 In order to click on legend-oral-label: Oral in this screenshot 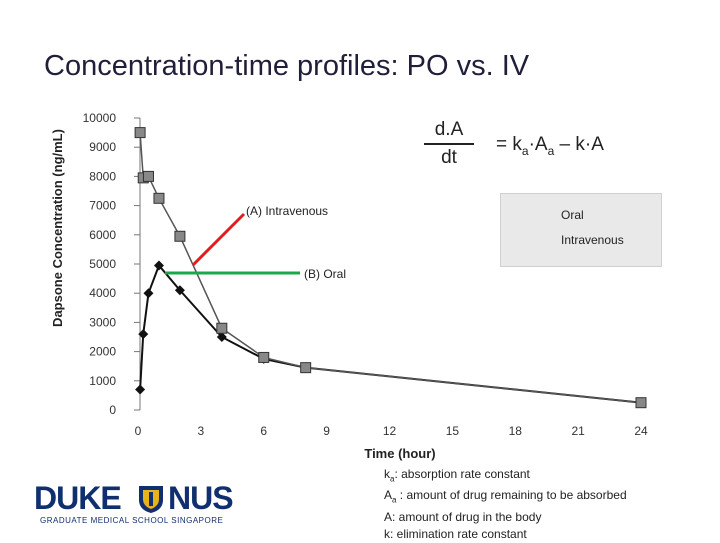, I will do `click(572, 215)`.